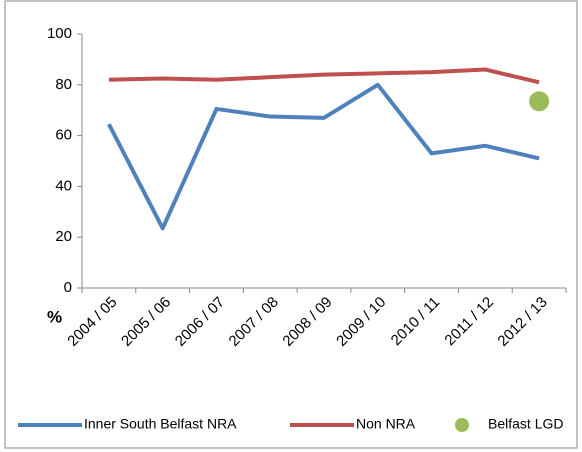 The height and width of the screenshot is (452, 582). I want to click on y-tick-label: 40, so click(63, 185).